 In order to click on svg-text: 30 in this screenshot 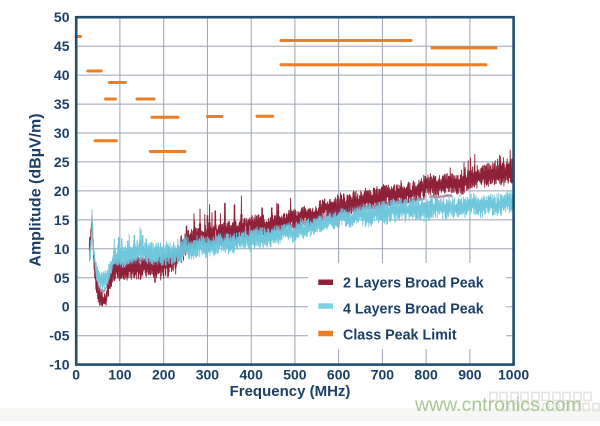, I will do `click(62, 133)`.